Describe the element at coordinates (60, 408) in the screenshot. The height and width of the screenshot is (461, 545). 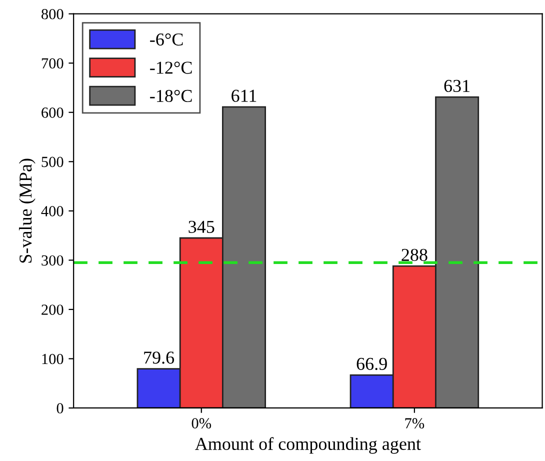
I see `y-tick-label: 0` at that location.